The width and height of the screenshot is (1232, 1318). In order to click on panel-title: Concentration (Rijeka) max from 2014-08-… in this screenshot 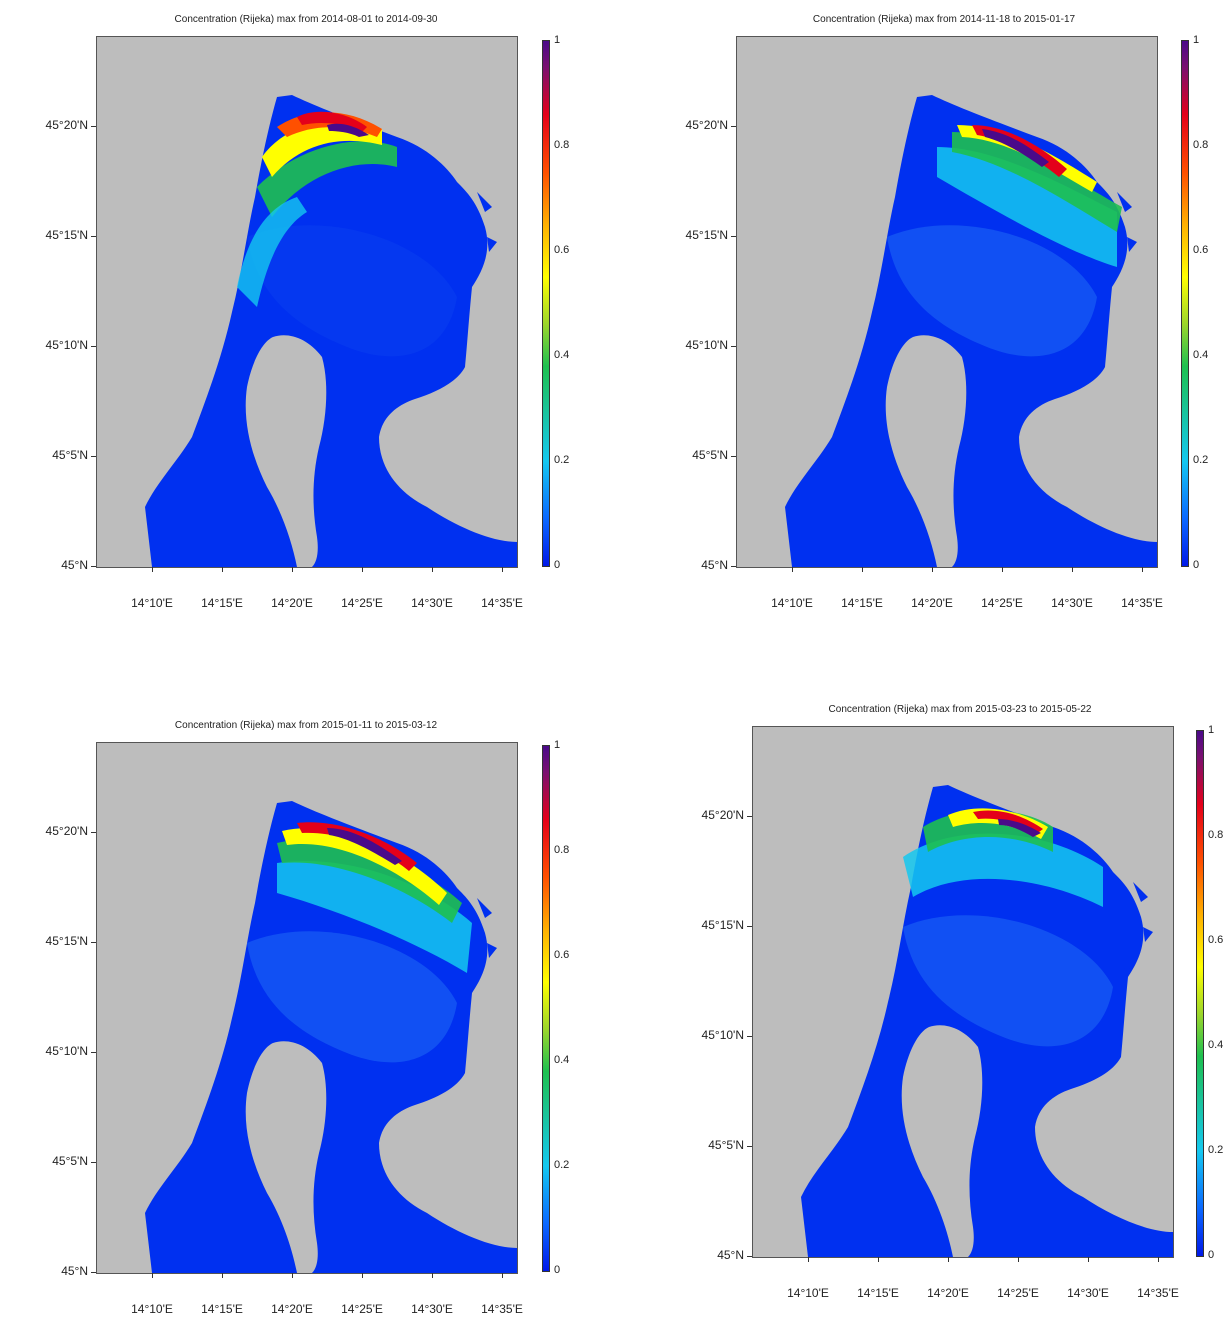, I will do `click(306, 19)`.